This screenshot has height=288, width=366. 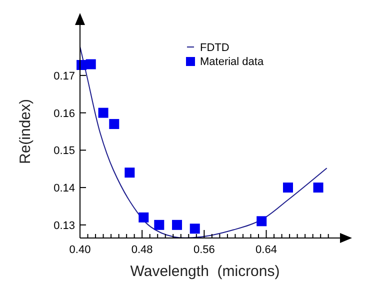 What do you see at coordinates (80, 250) in the screenshot?
I see `x-tick-label: 0.40` at bounding box center [80, 250].